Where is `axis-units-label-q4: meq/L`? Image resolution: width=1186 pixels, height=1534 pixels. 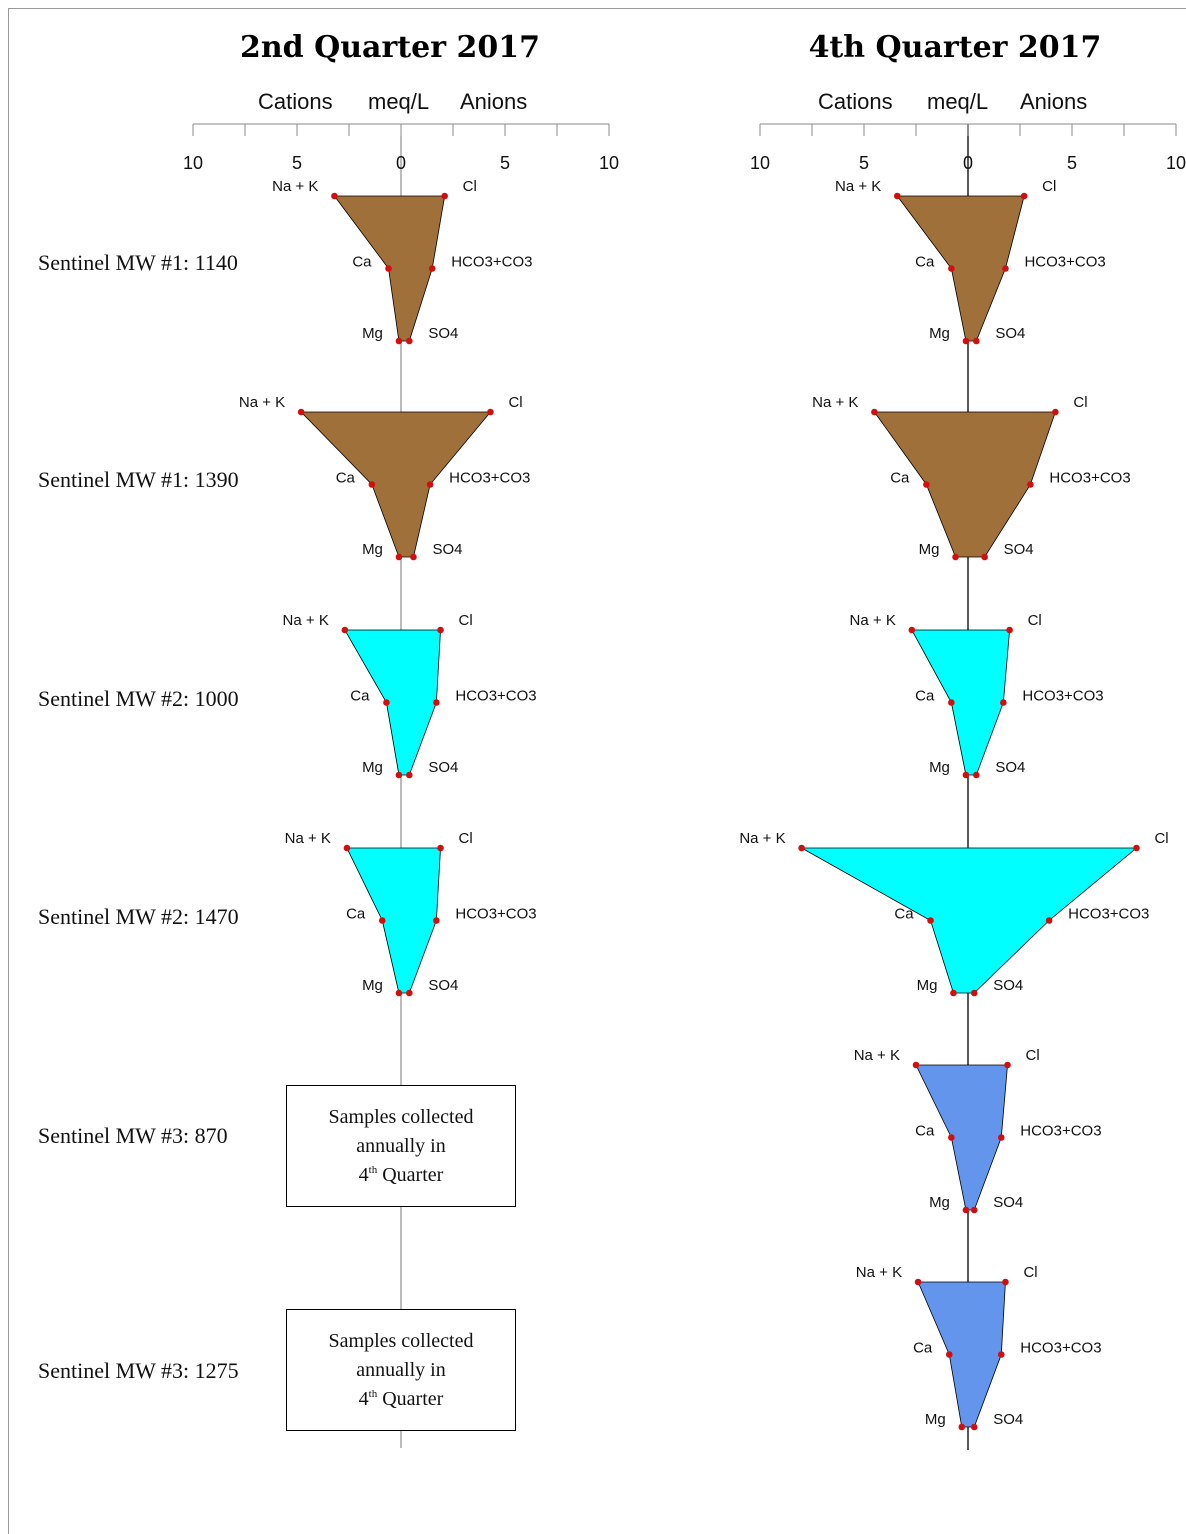 axis-units-label-q4: meq/L is located at coordinates (958, 101).